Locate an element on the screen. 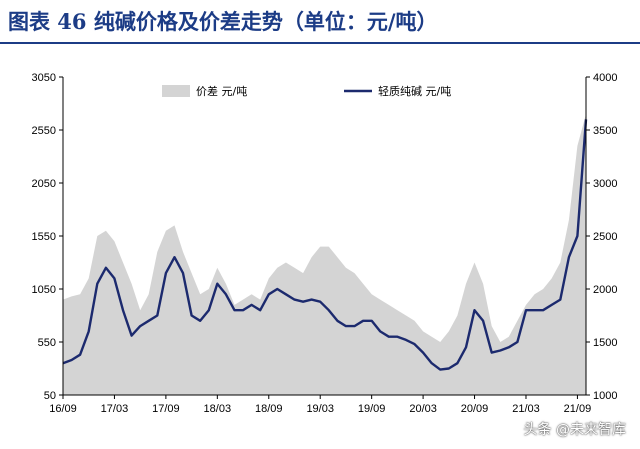 This screenshot has width=640, height=449. left-tick-label: 550 is located at coordinates (47, 343).